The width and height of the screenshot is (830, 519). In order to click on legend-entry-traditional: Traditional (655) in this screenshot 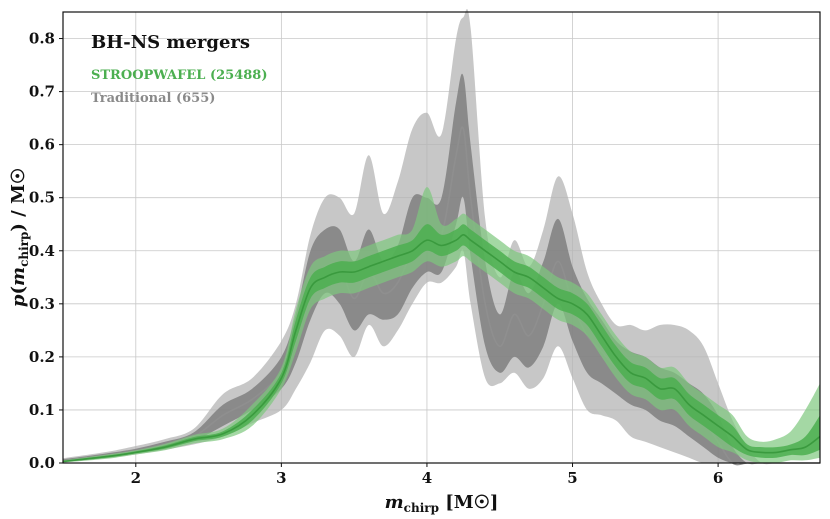, I will do `click(153, 98)`.